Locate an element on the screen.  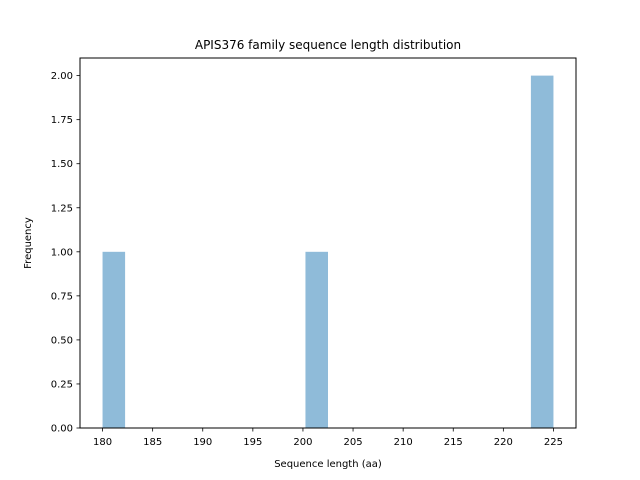
y-tick-label: 1.00 is located at coordinates (62, 252).